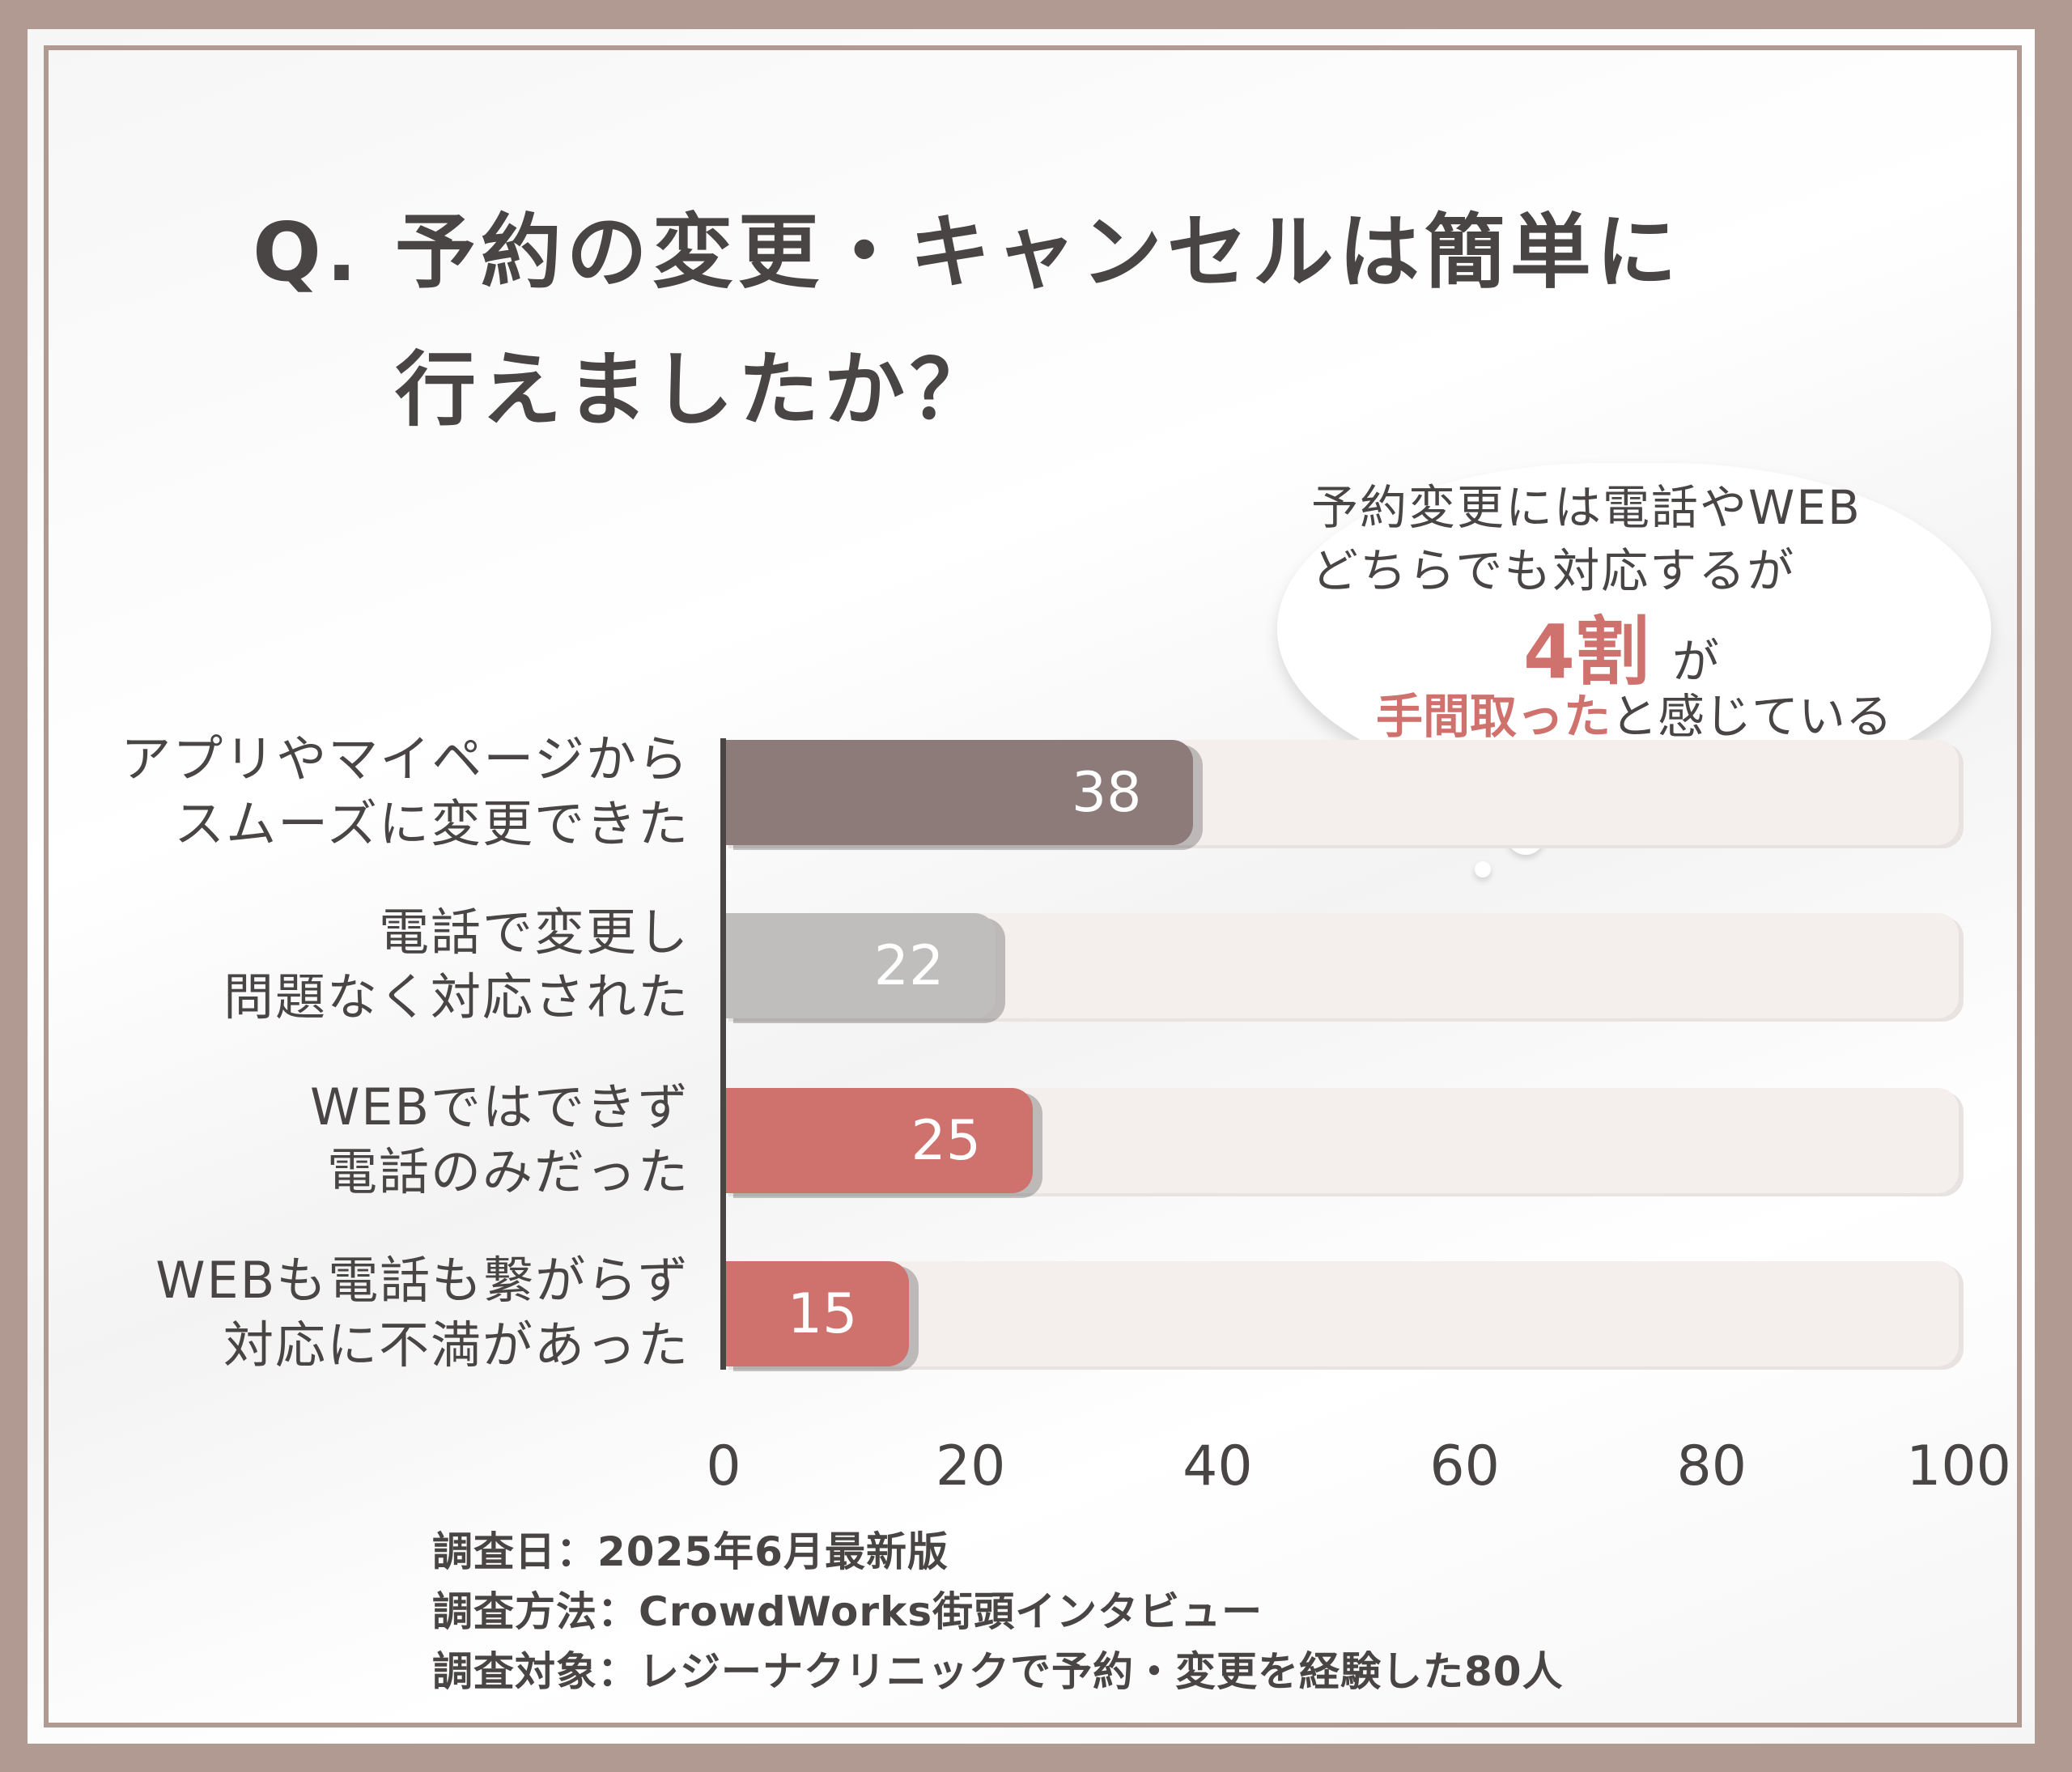 The image size is (2072, 1772). Describe the element at coordinates (723, 1054) in the screenshot. I see `y-axis-line` at that location.